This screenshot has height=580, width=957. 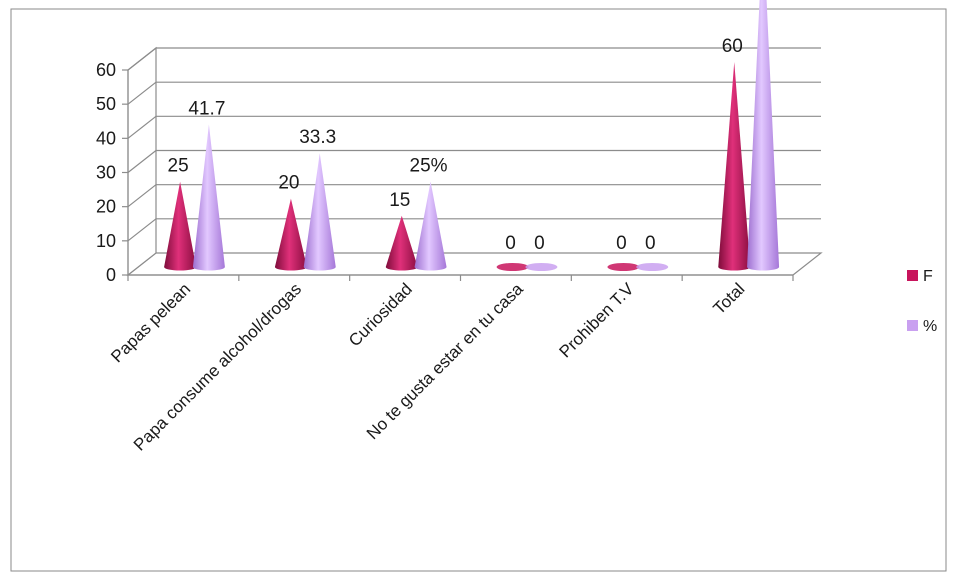 I want to click on data-label: 20, so click(x=288, y=183).